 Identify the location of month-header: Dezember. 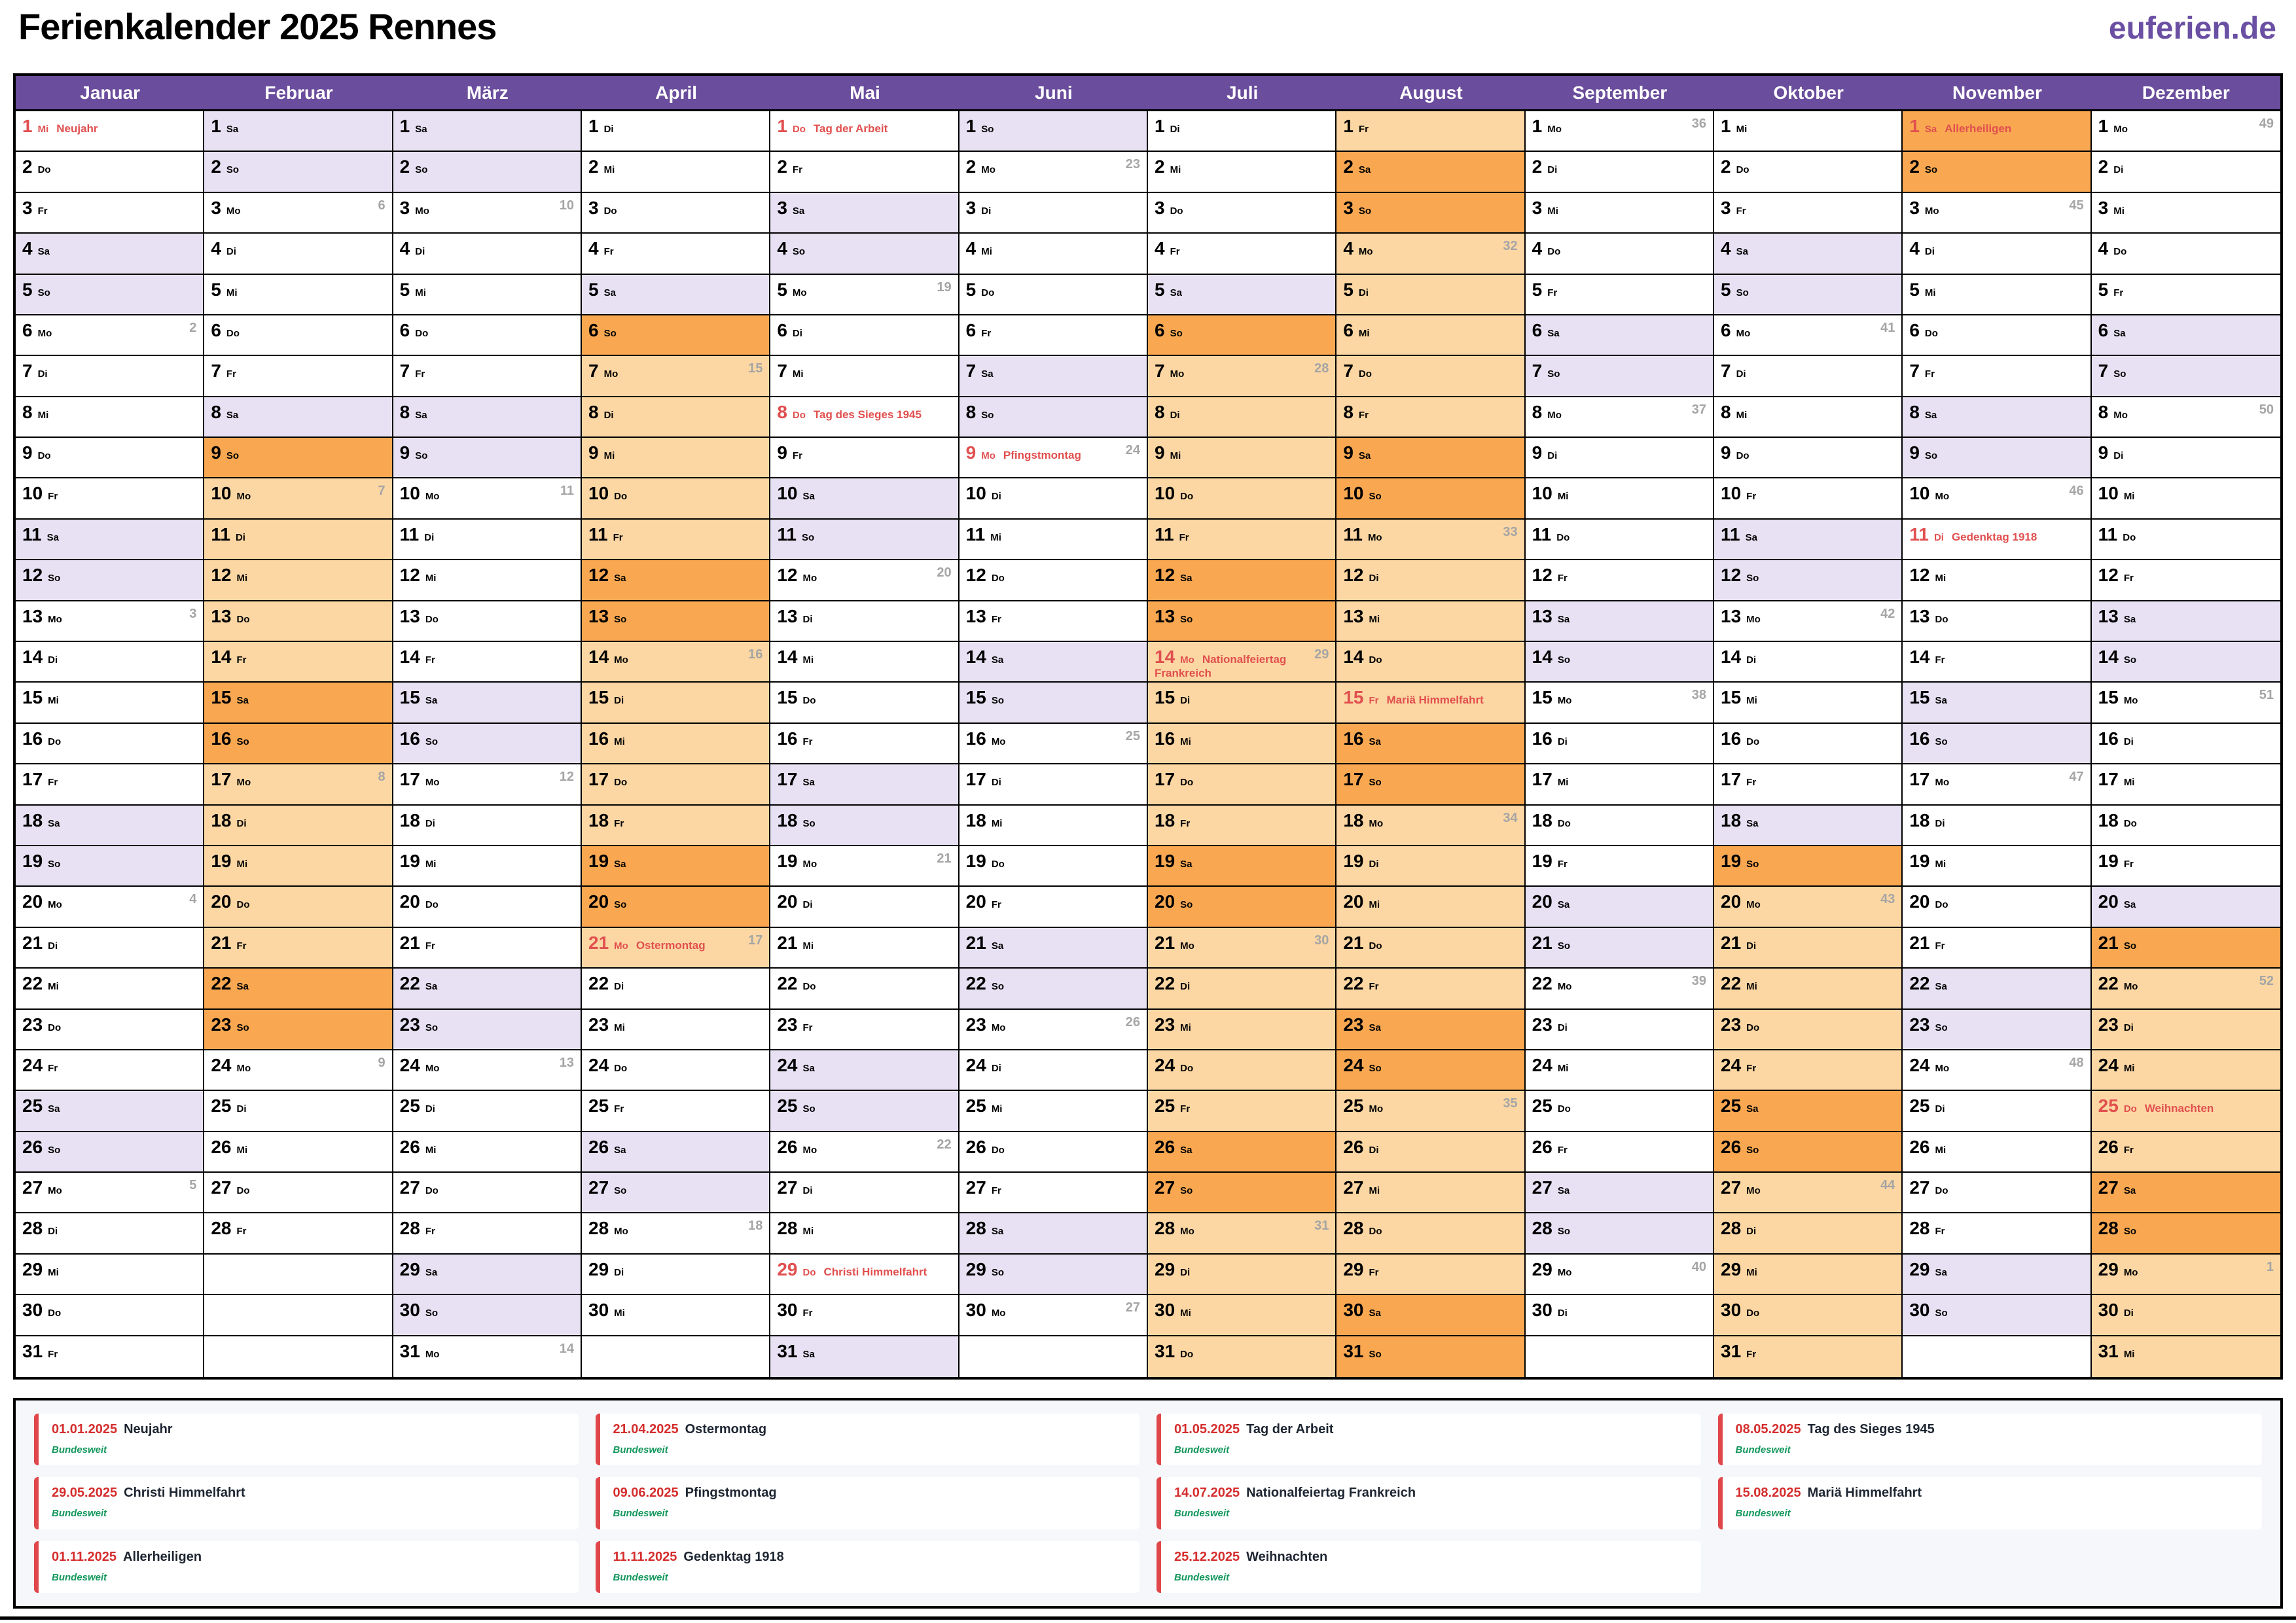
(2185, 94).